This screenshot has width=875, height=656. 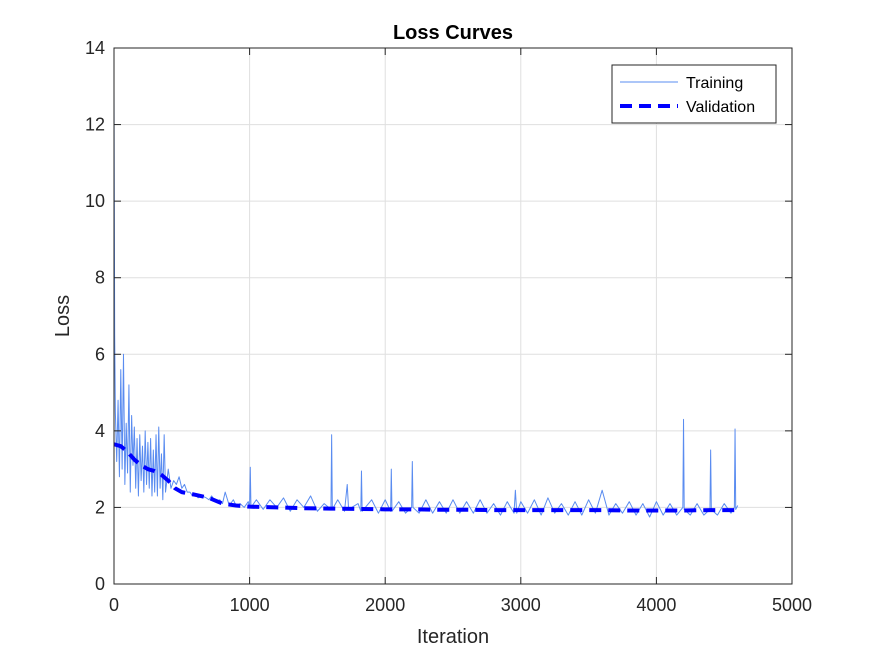 I want to click on y-tick-labels: 0 2 4 6 8 10 12 14, so click(x=95, y=316).